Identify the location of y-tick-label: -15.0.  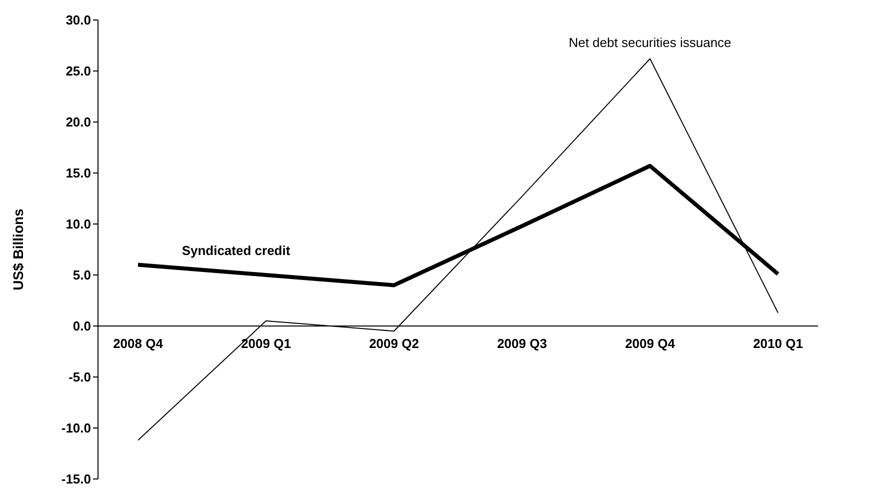
(76, 479).